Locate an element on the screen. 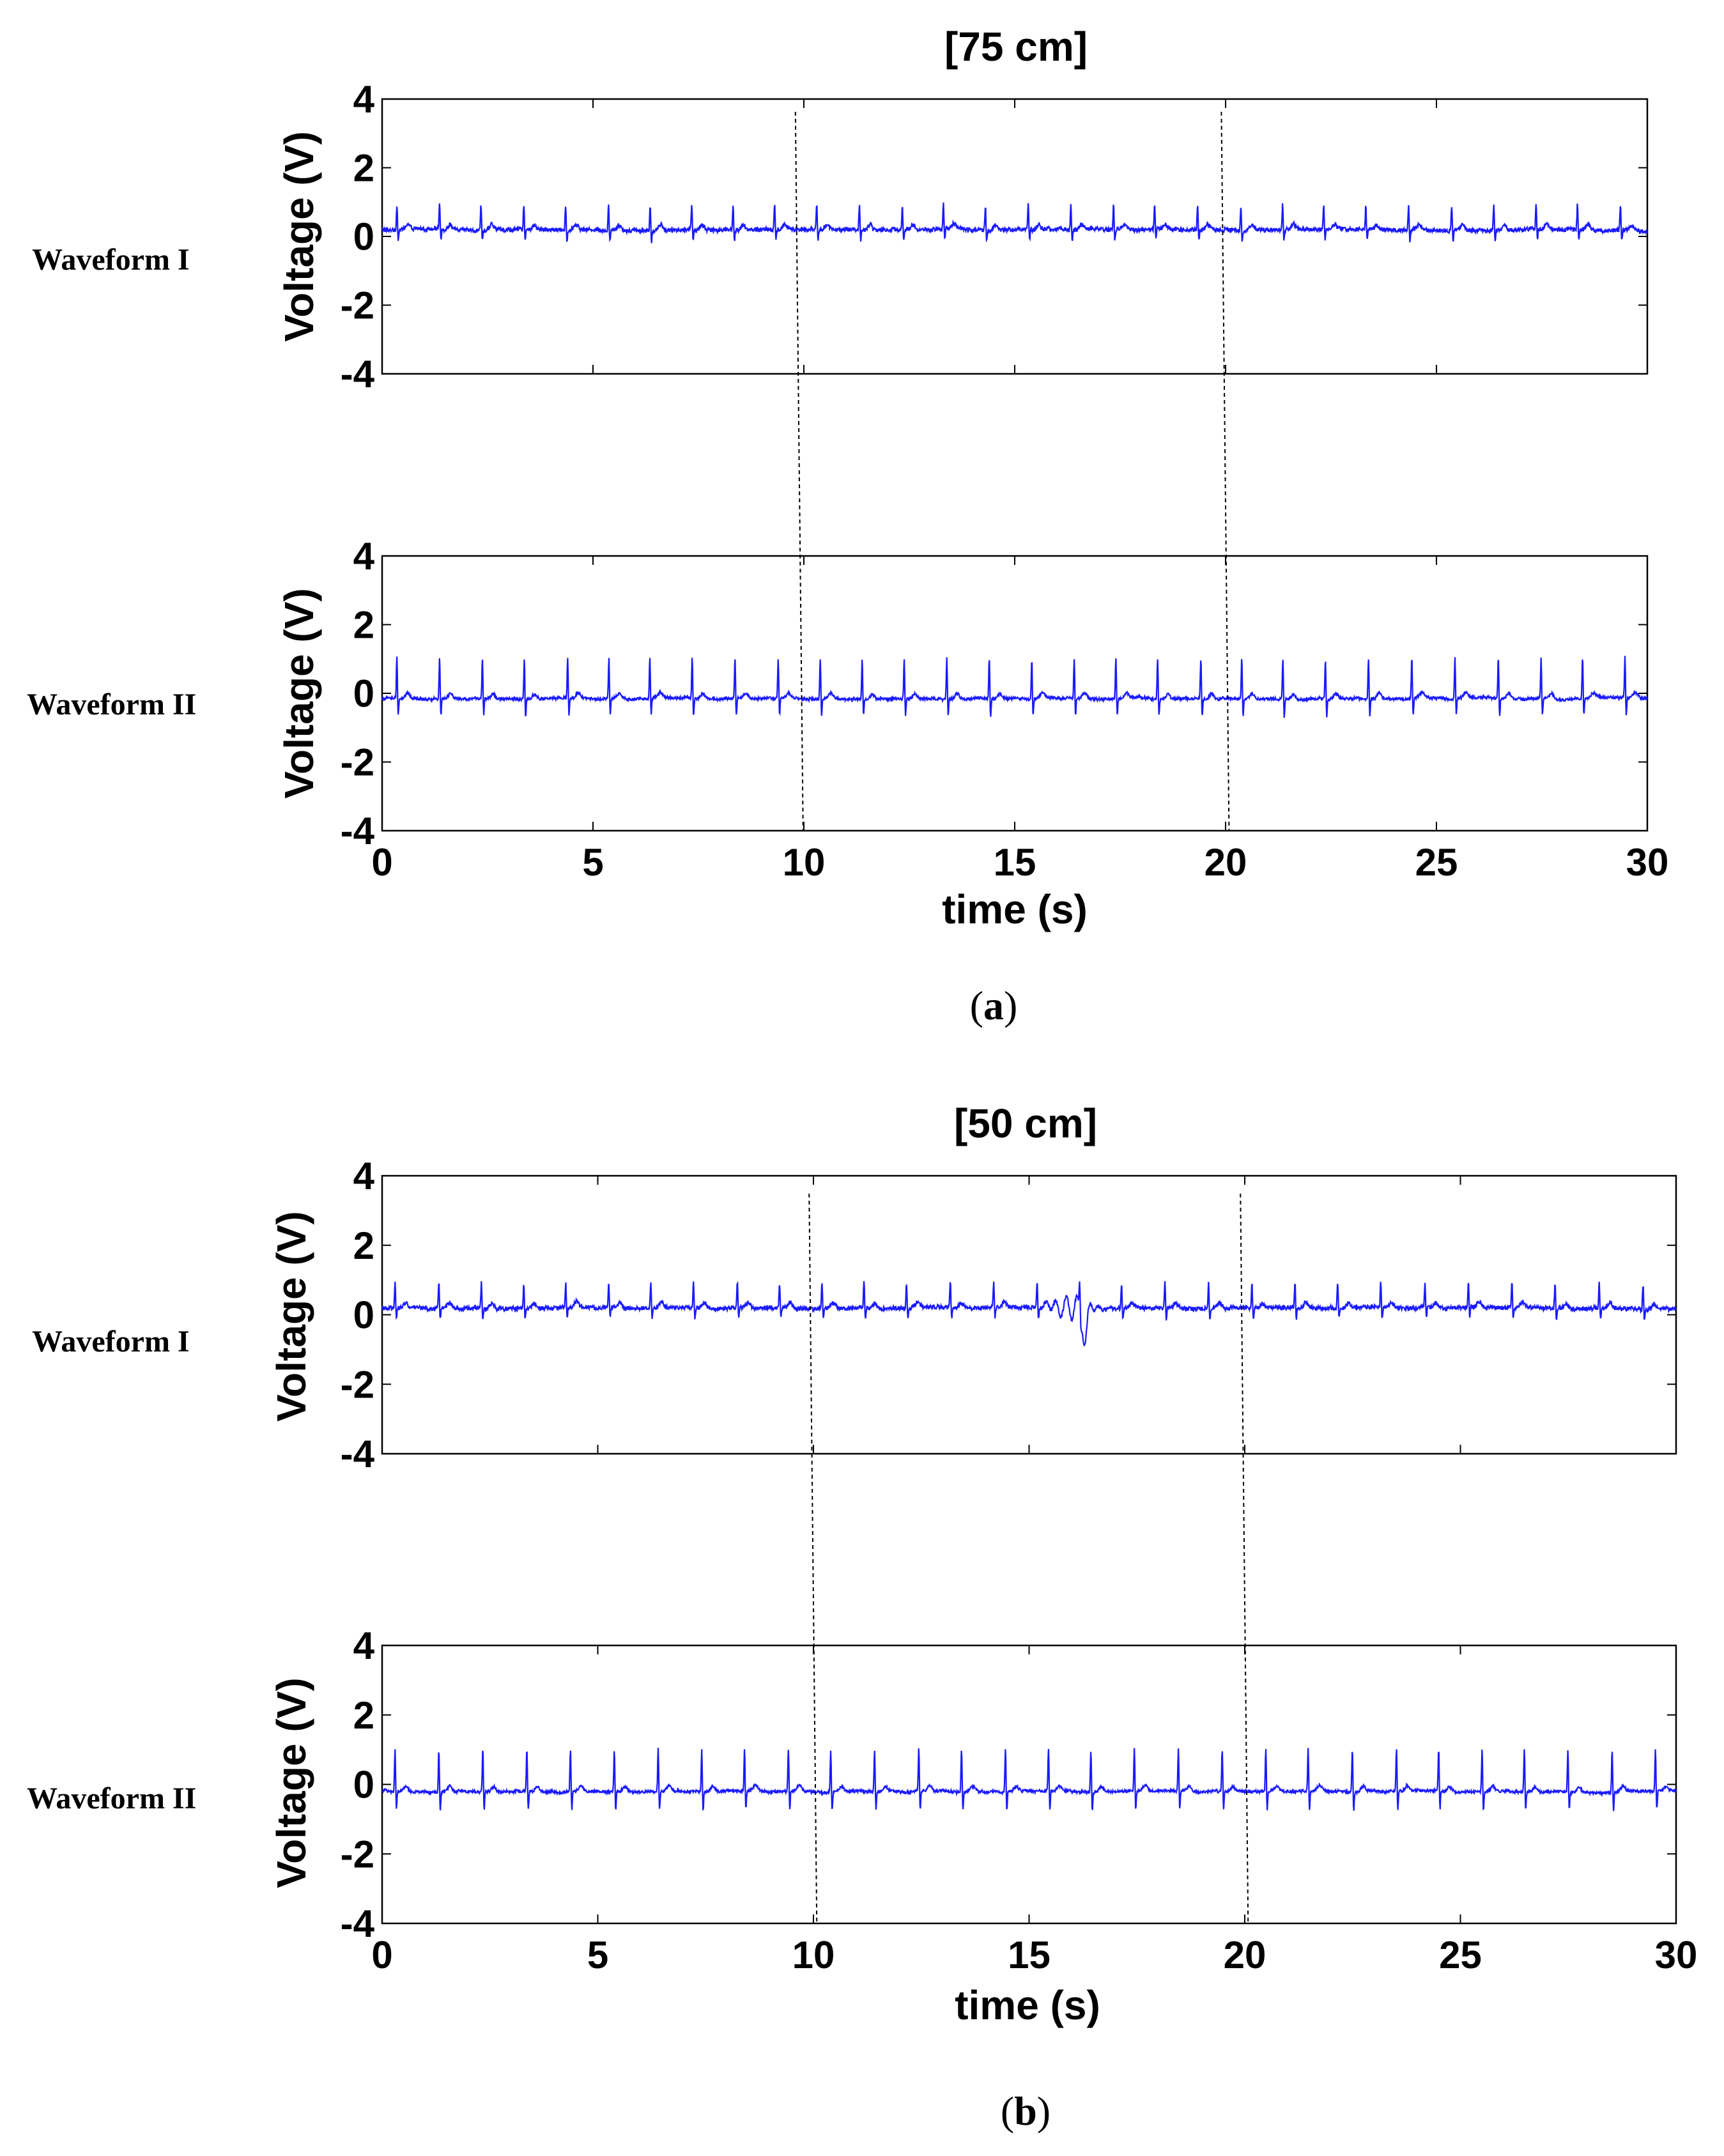  panel-b-waveform-i: Waveform I Voltage (V) 4 2 0 -2 -4 is located at coordinates (855, 1315).